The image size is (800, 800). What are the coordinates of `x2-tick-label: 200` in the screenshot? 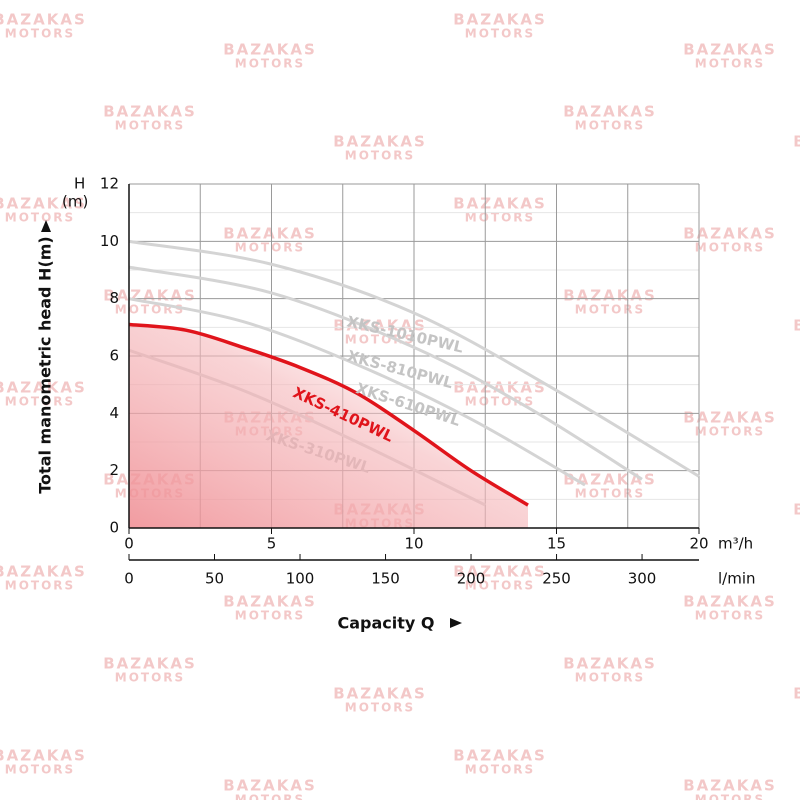 It's located at (471, 579).